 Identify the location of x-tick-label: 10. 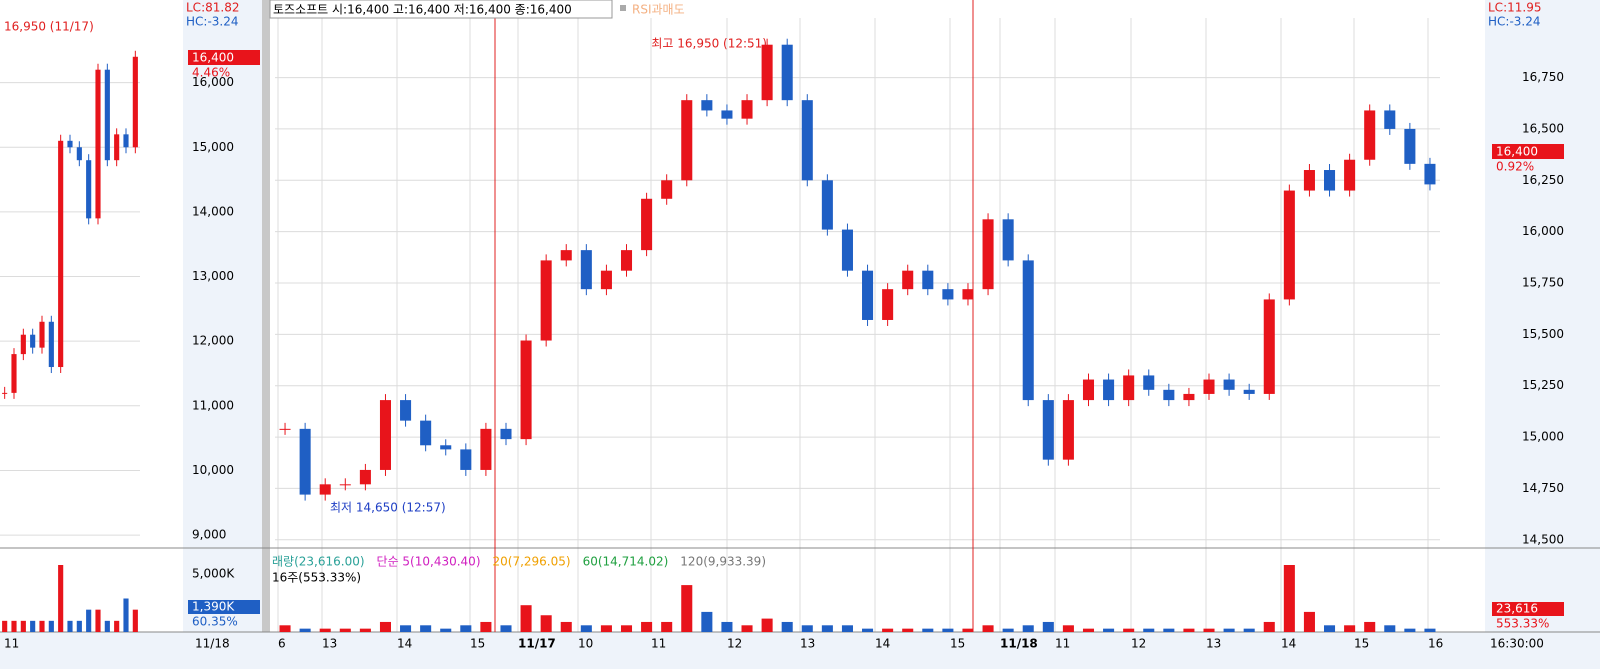
(585, 644).